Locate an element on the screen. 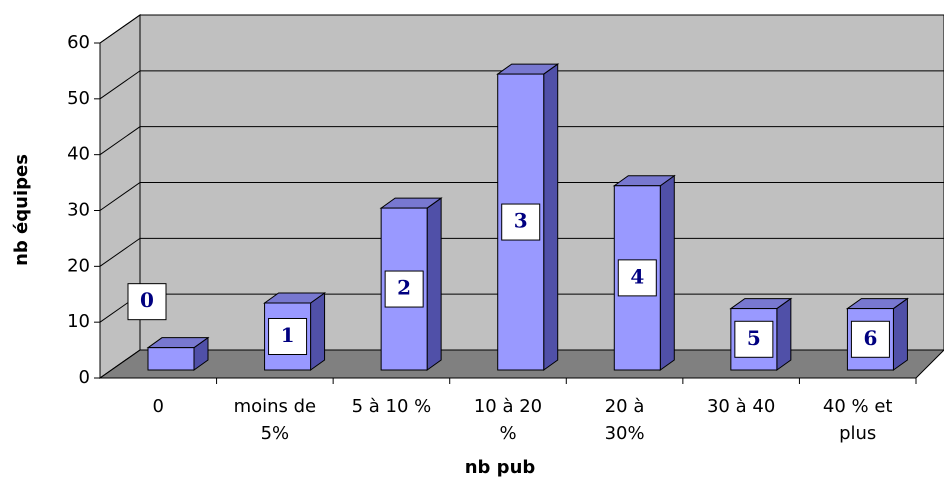 Image resolution: width=944 pixels, height=486 pixels. bar-label: 3 is located at coordinates (521, 221).